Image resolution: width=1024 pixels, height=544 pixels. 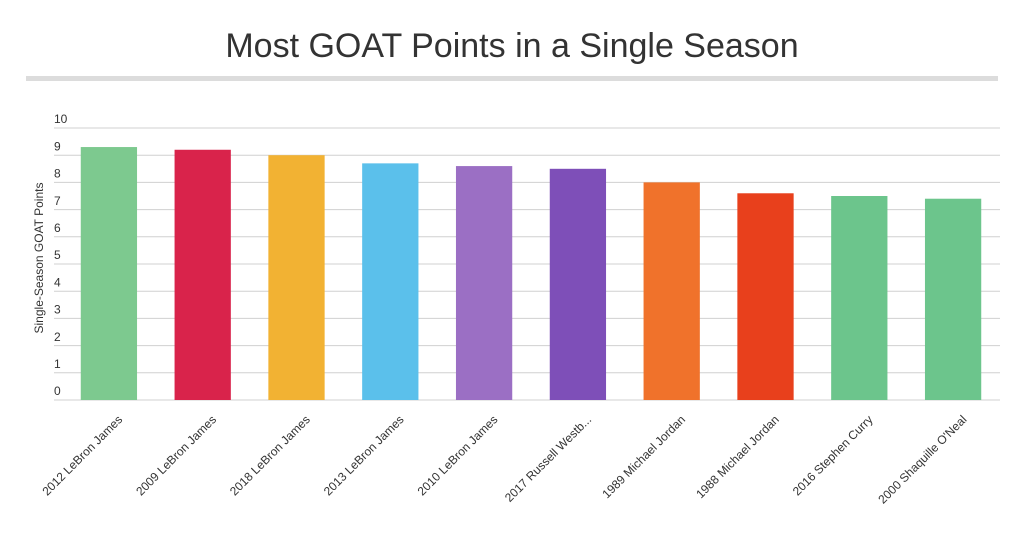 I want to click on y-tick-label: 2, so click(x=57, y=337).